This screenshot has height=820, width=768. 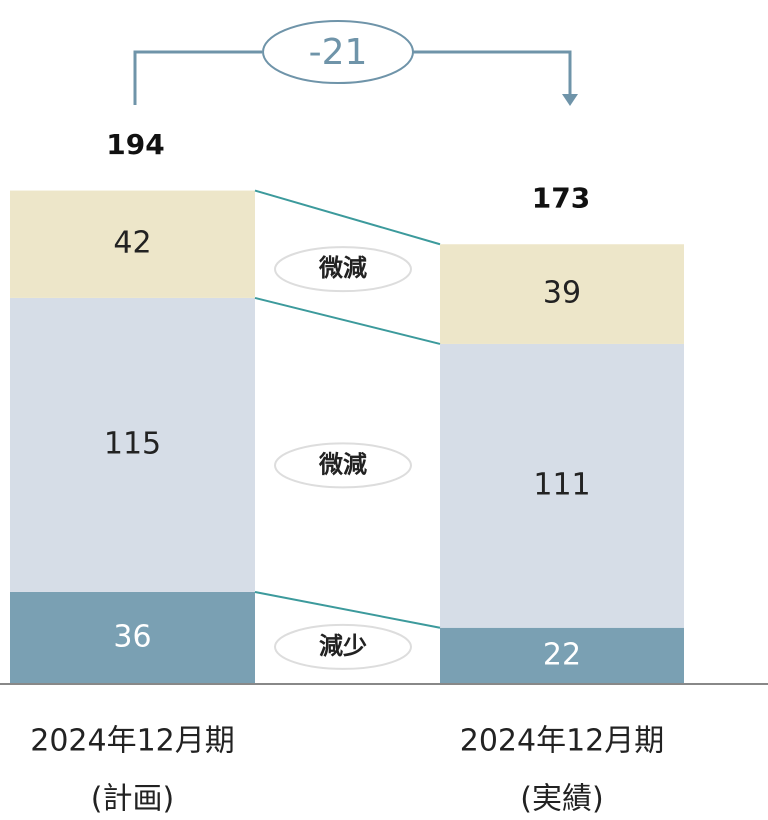 I want to click on value-label: 42, so click(x=132, y=243).